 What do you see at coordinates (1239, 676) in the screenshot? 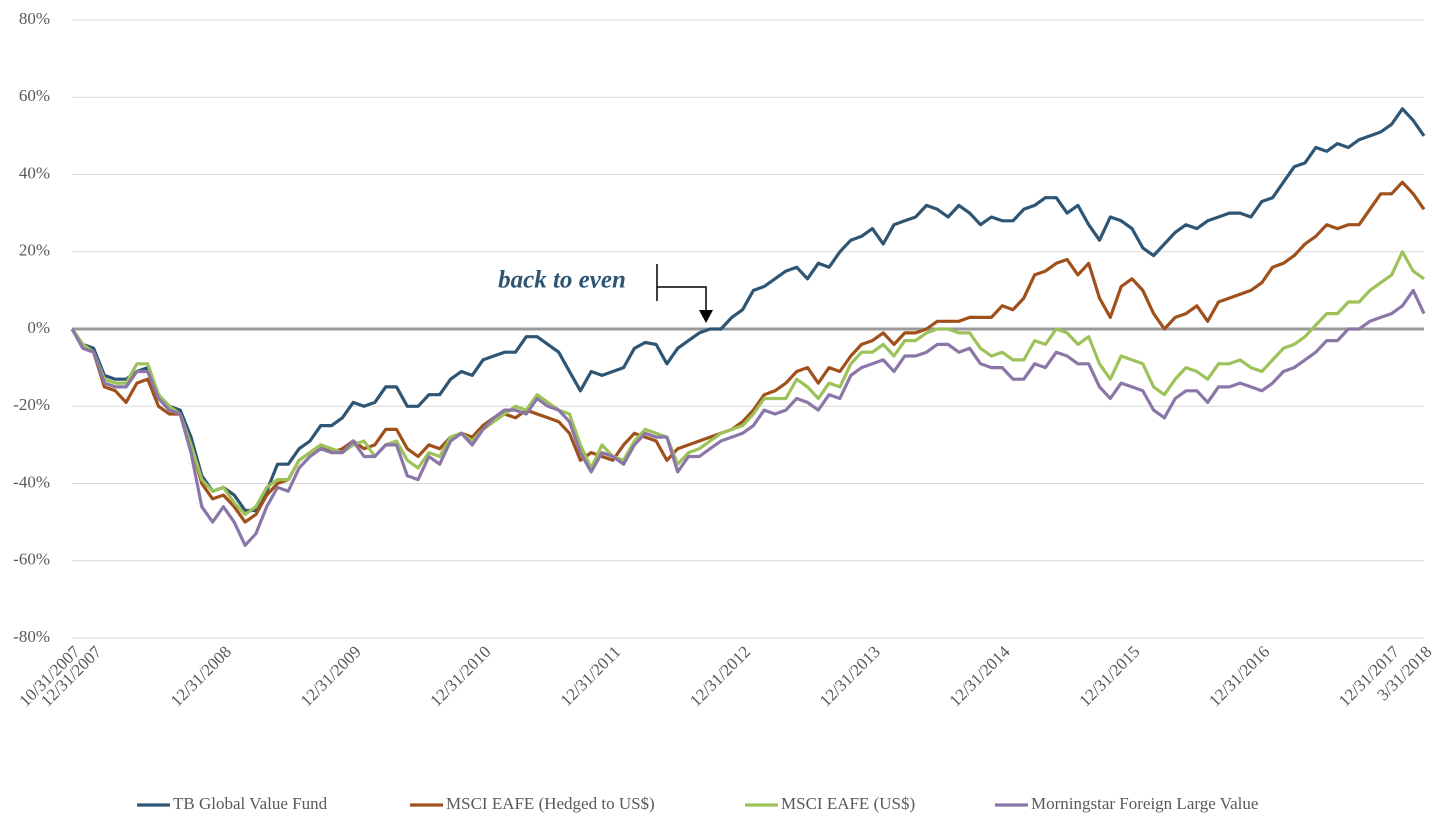
I see `x-tick-label: 12/31/2016` at bounding box center [1239, 676].